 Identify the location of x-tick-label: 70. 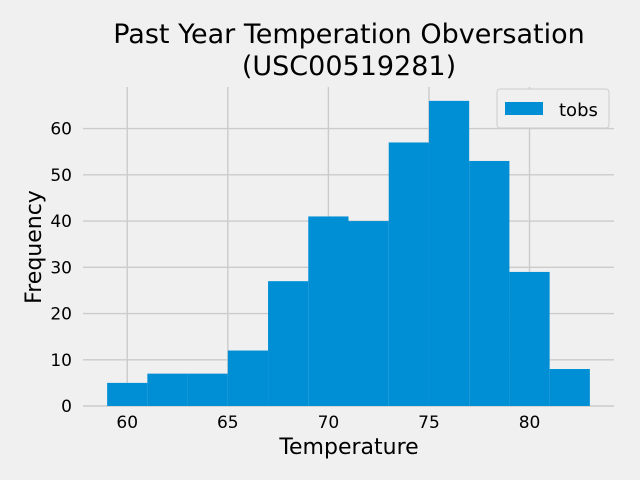
(329, 423).